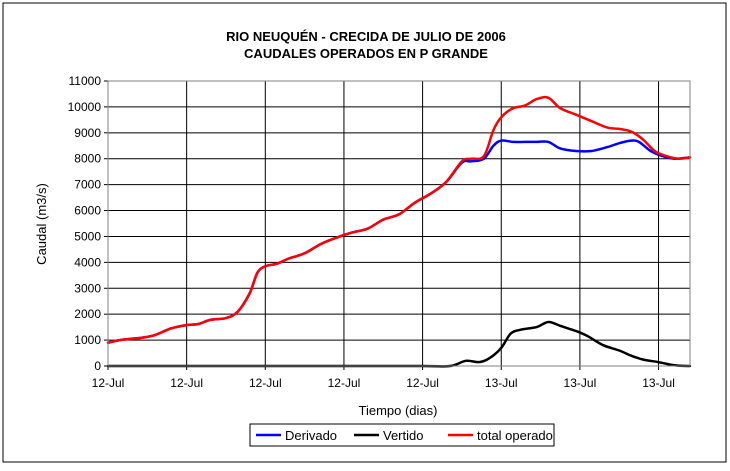 This screenshot has width=730, height=471. What do you see at coordinates (87, 236) in the screenshot?
I see `y-tick-label: 5000` at bounding box center [87, 236].